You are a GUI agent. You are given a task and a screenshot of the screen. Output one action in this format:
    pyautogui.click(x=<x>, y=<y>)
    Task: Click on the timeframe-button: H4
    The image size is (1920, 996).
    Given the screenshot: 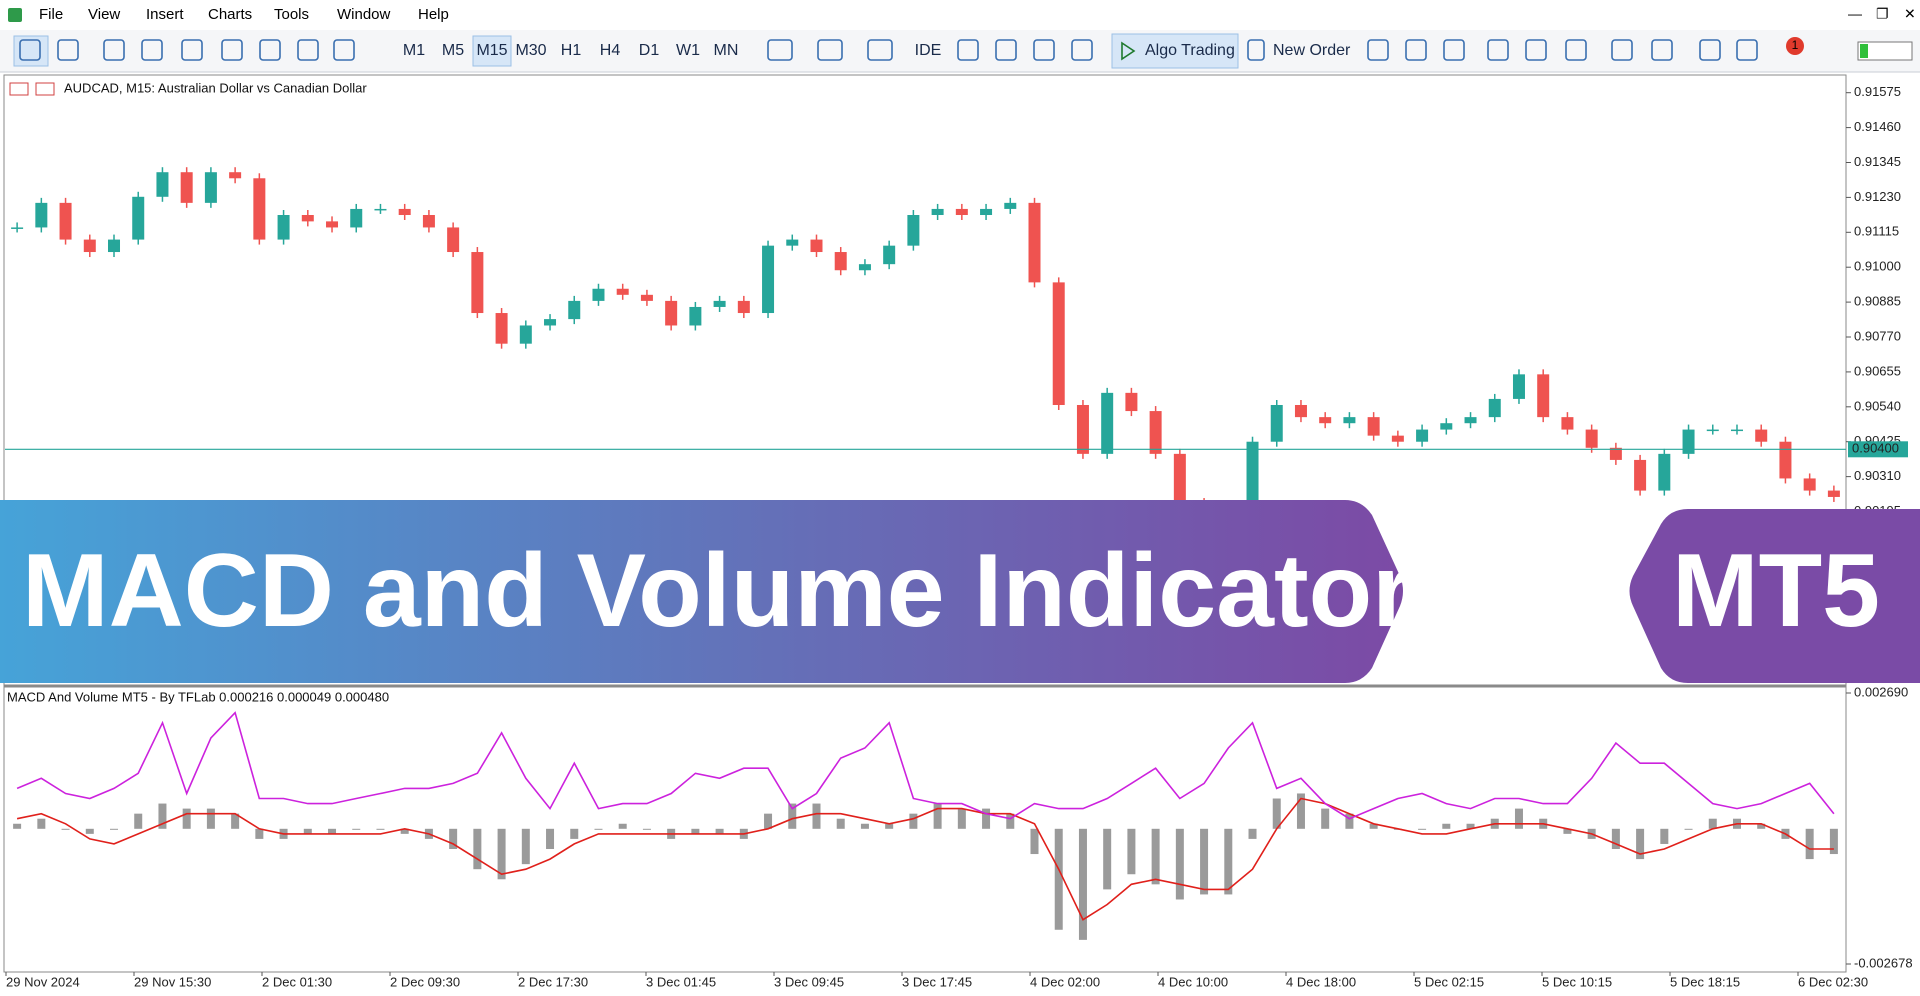 What is the action you would take?
    pyautogui.click(x=610, y=50)
    